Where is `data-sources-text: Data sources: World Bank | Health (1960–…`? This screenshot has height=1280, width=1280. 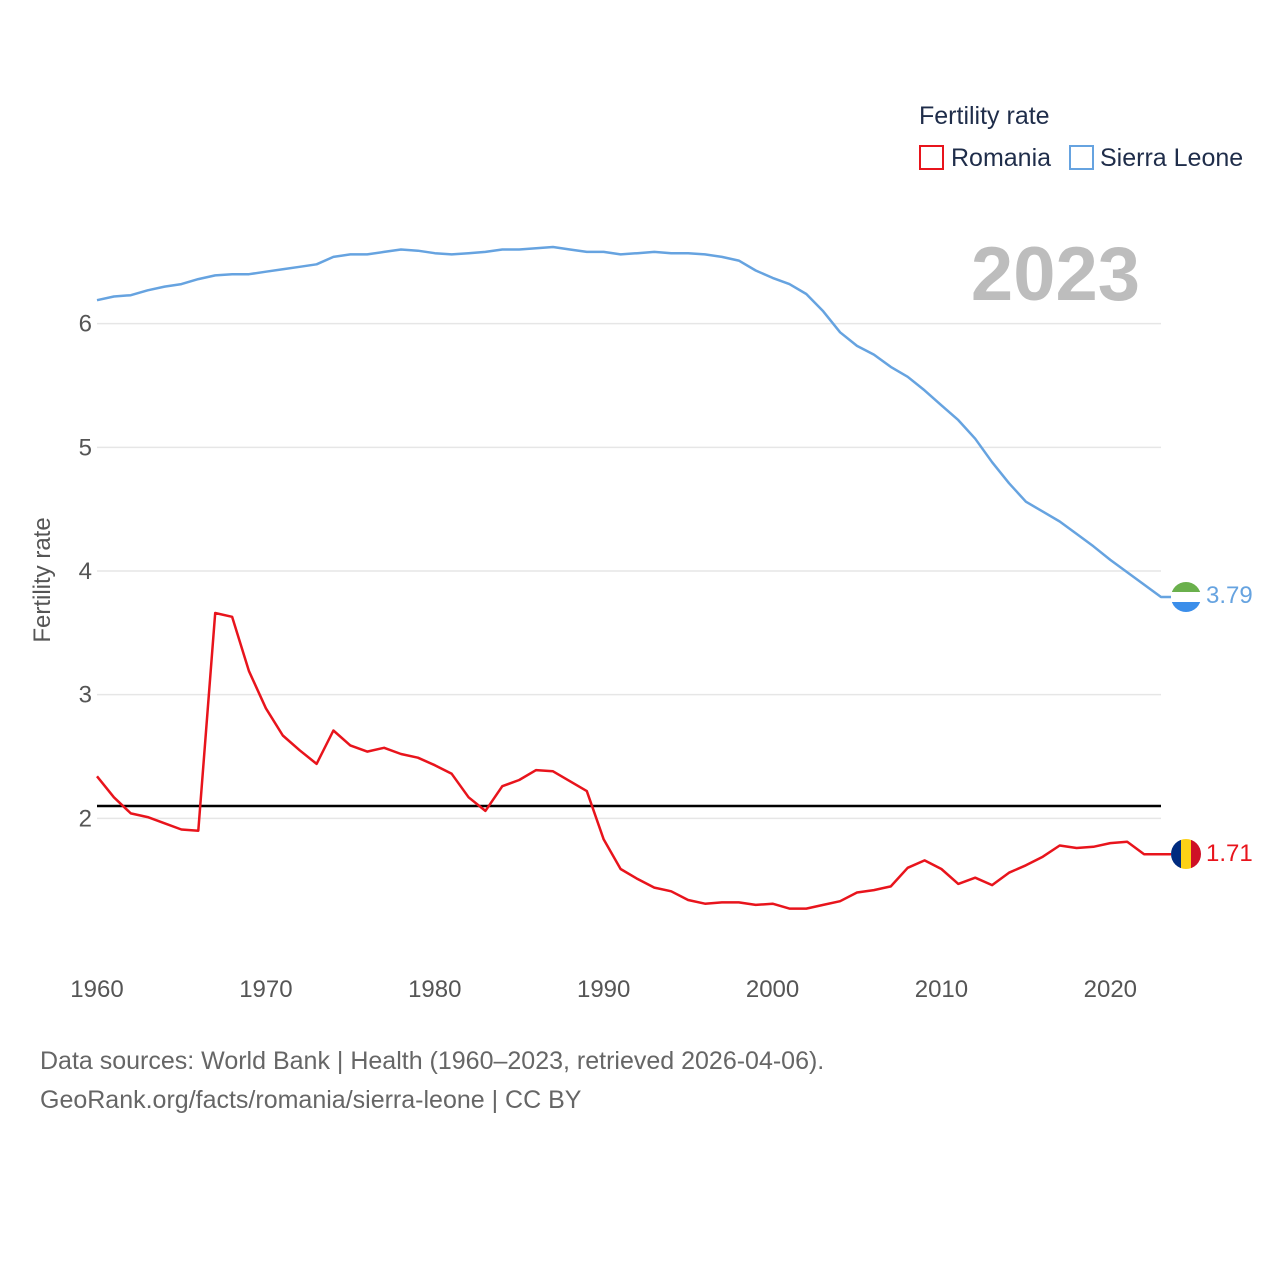 data-sources-text: Data sources: World Bank | Health (1960–… is located at coordinates (432, 1061).